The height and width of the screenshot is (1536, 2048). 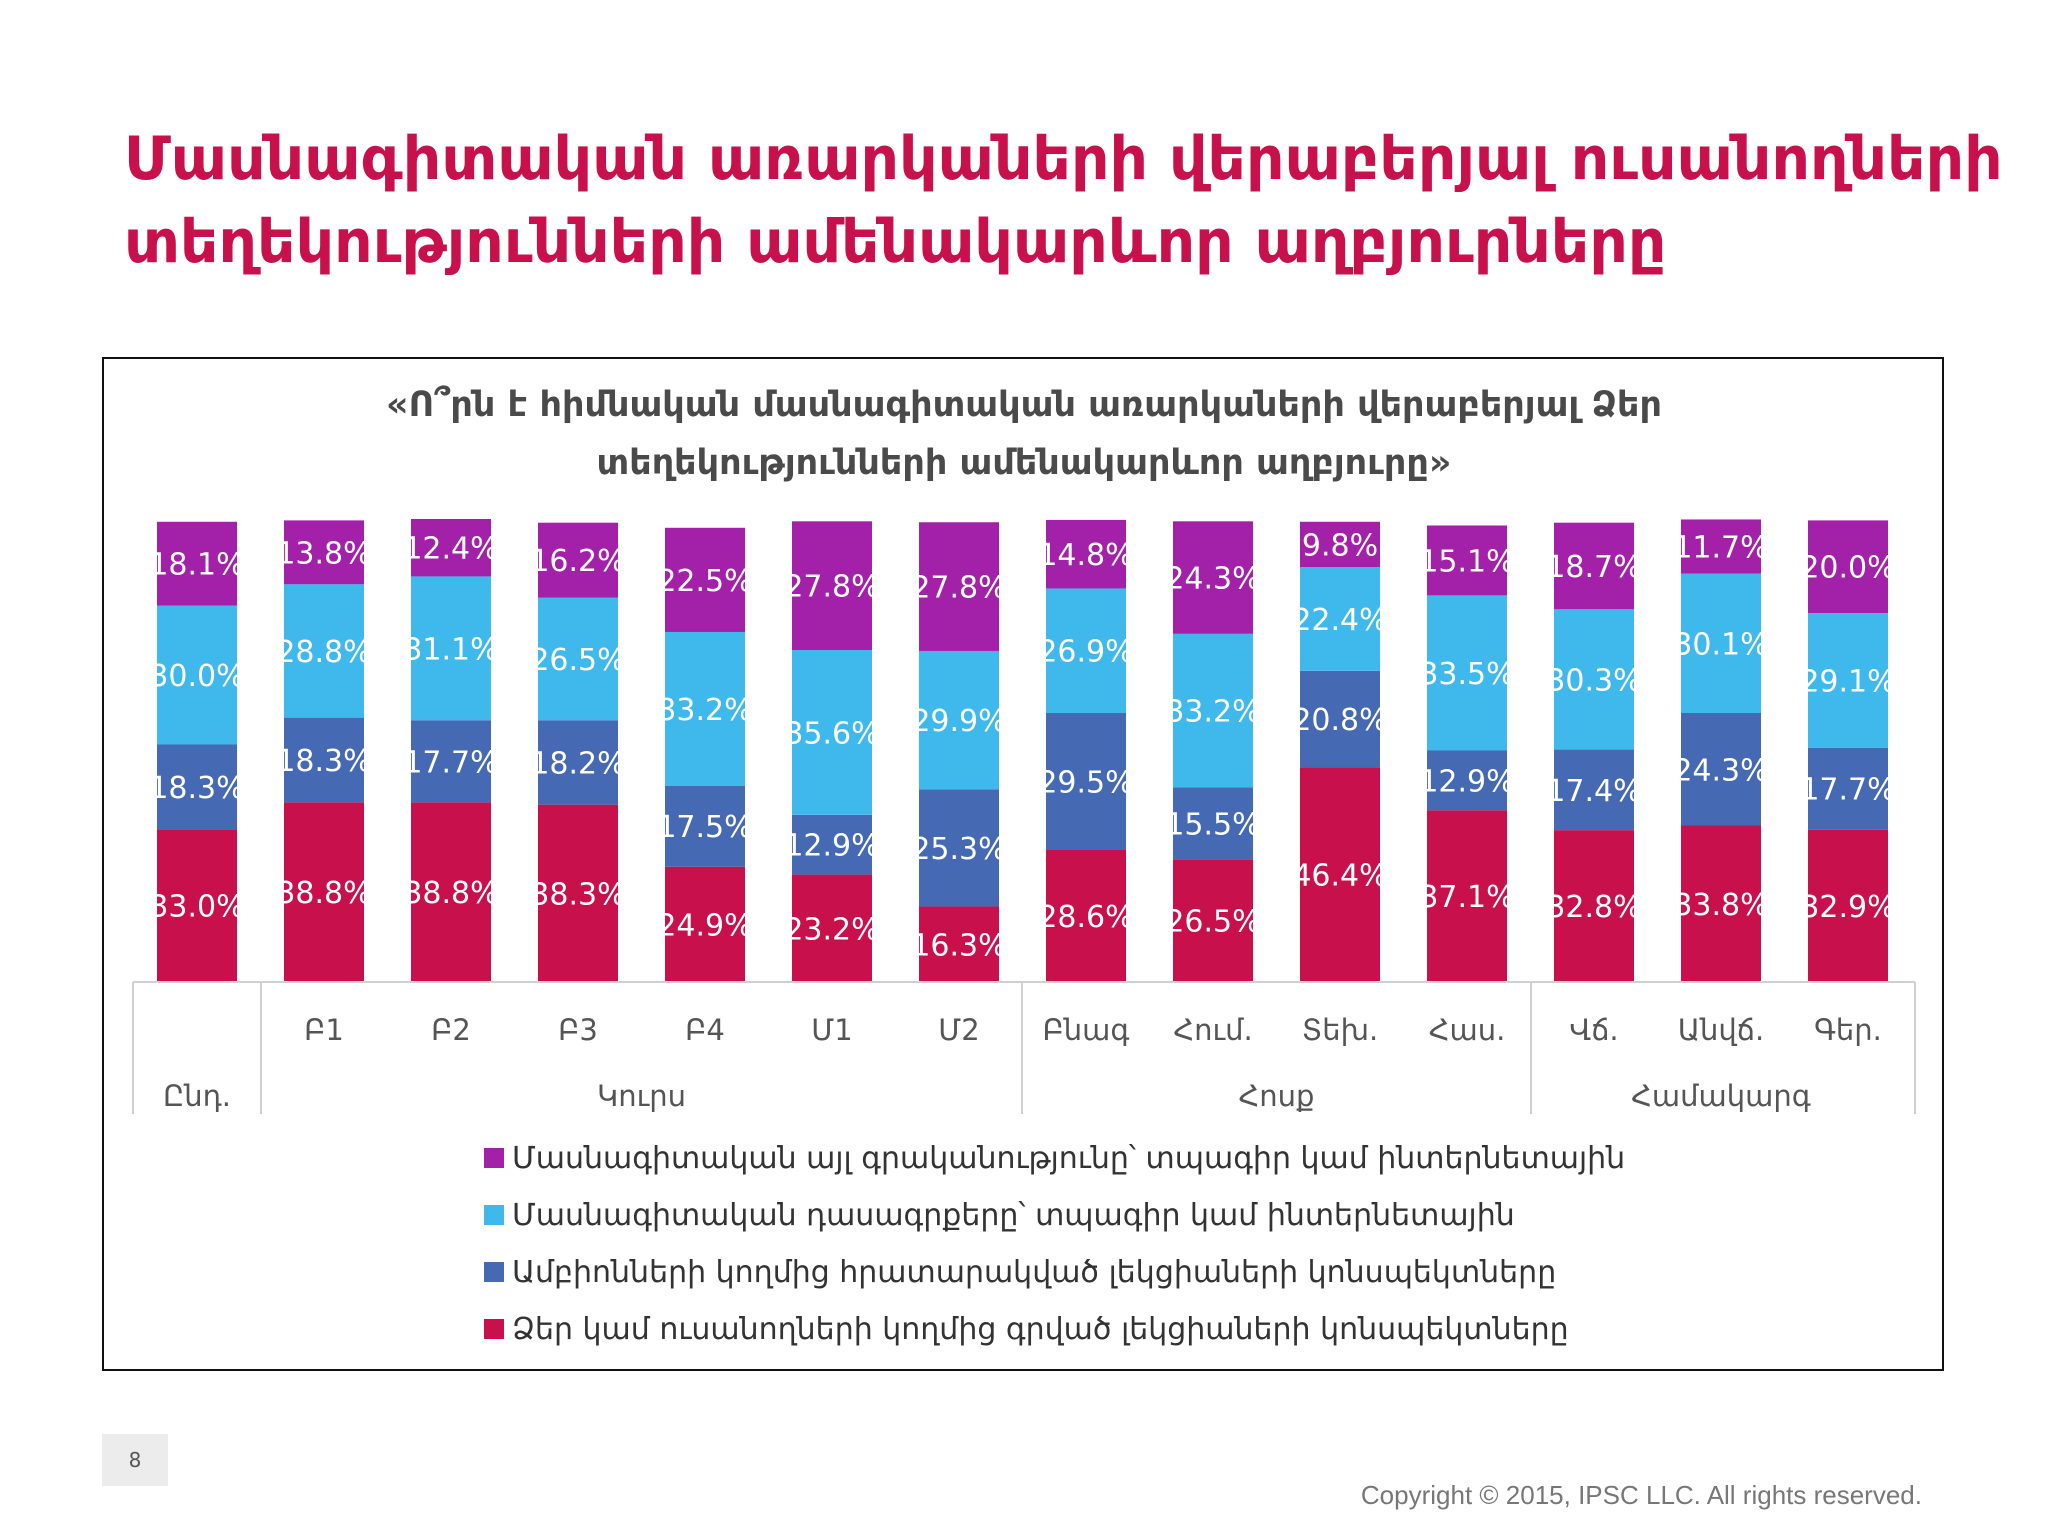 I want to click on data-label-s3-c1: 13.8%, so click(x=323, y=553).